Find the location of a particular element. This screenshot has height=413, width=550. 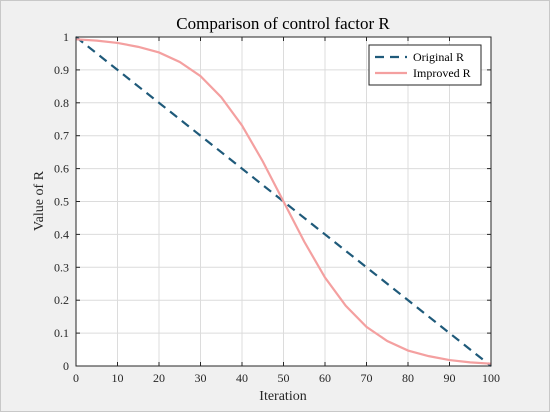

y-tick-label: 0.8 is located at coordinates (61, 103).